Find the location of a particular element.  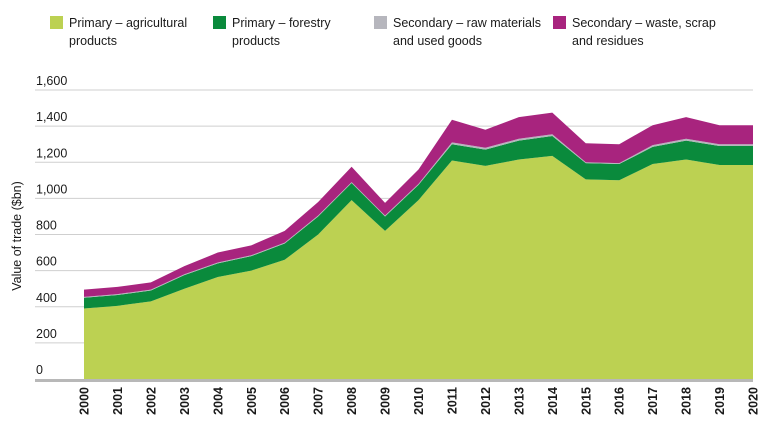

x-tick-label-2014: 2014 is located at coordinates (553, 401).